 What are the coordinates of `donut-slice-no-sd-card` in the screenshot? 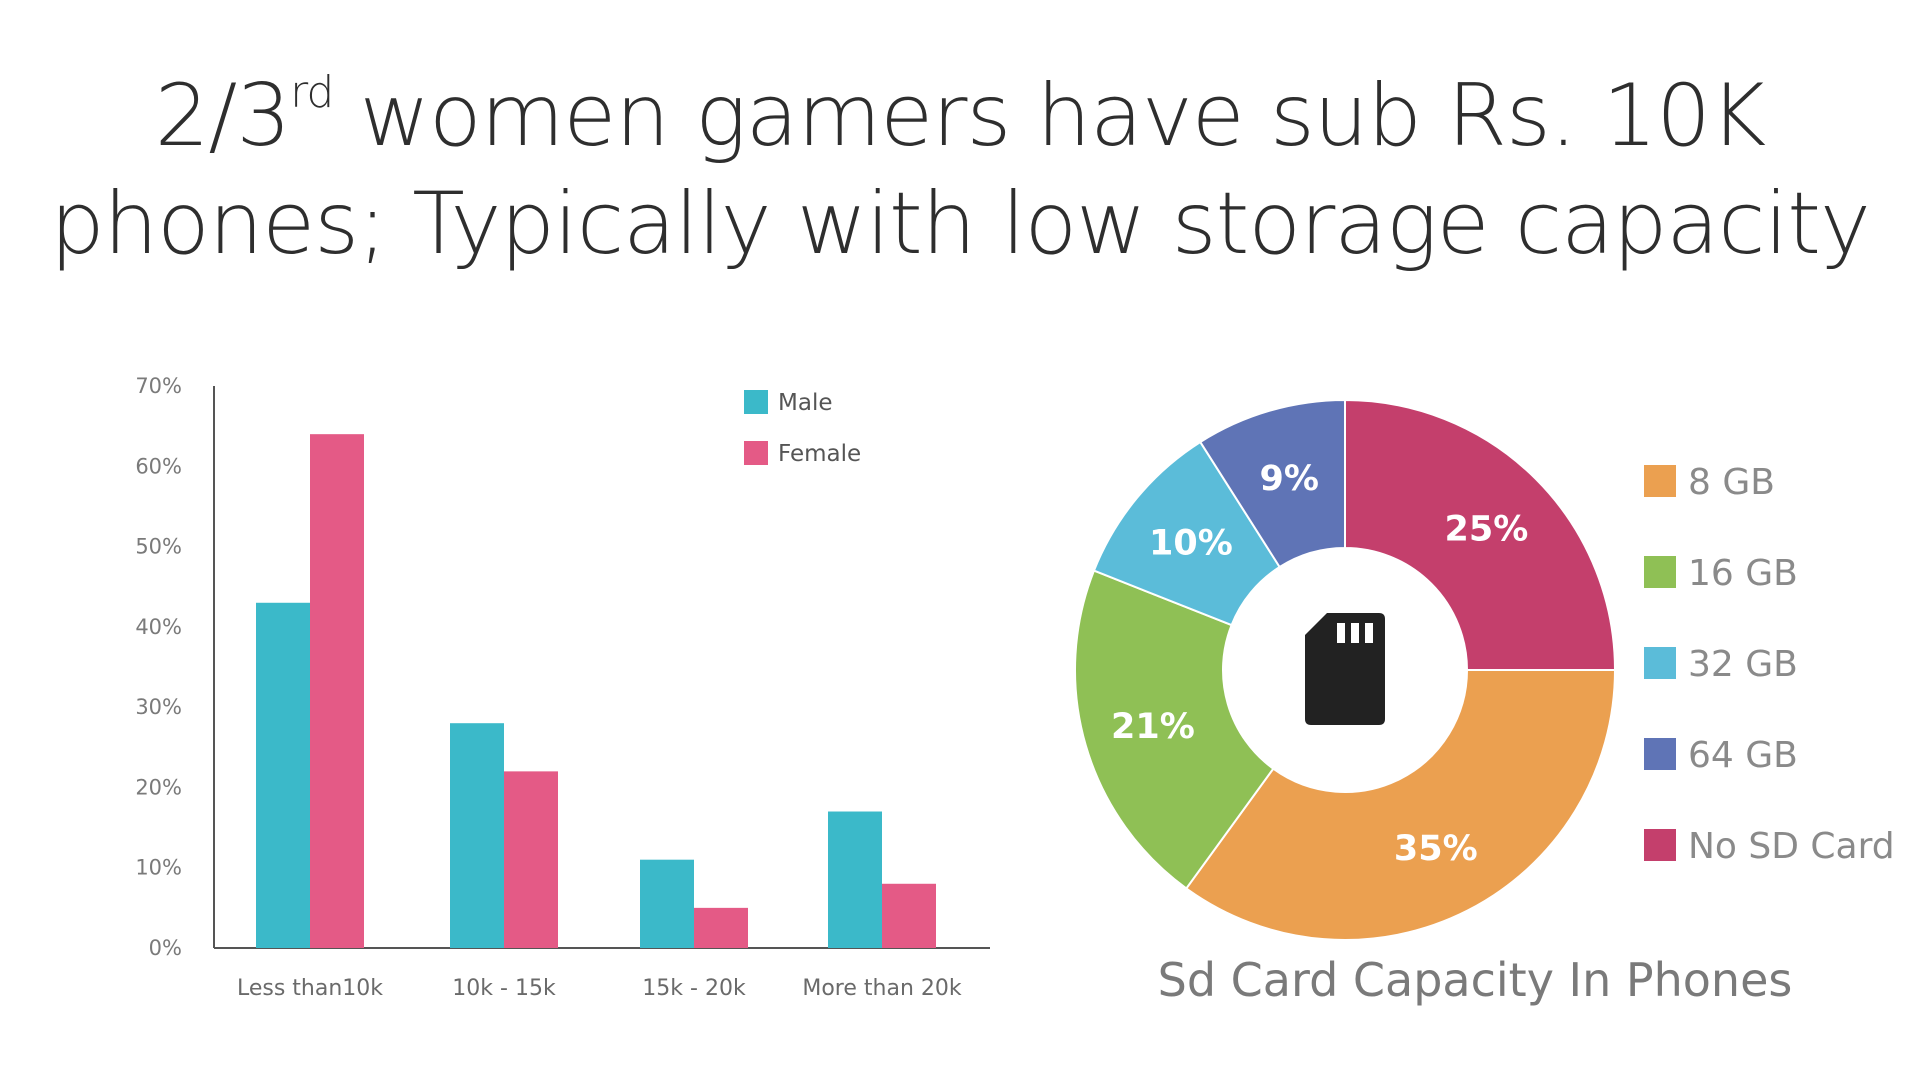 It's located at (1480, 534).